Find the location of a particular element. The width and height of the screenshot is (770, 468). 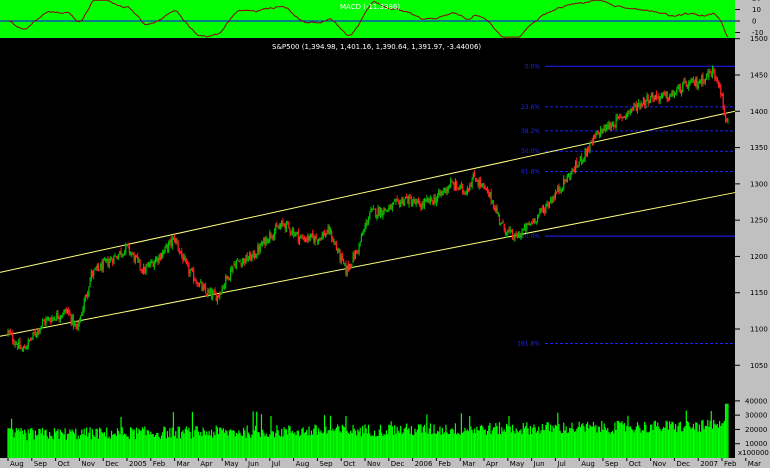

time-tick-label: Dec is located at coordinates (398, 464).